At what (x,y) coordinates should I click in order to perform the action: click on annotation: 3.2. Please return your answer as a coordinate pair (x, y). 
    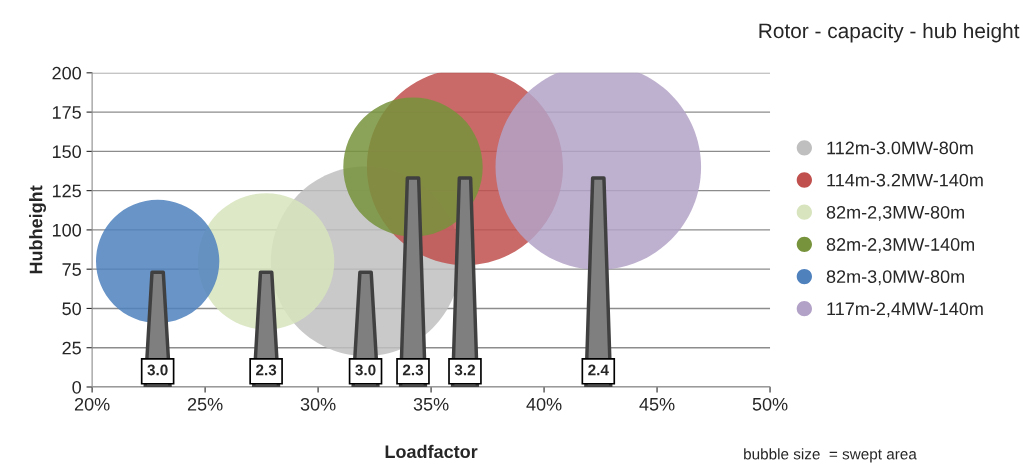
    Looking at the image, I should click on (464, 370).